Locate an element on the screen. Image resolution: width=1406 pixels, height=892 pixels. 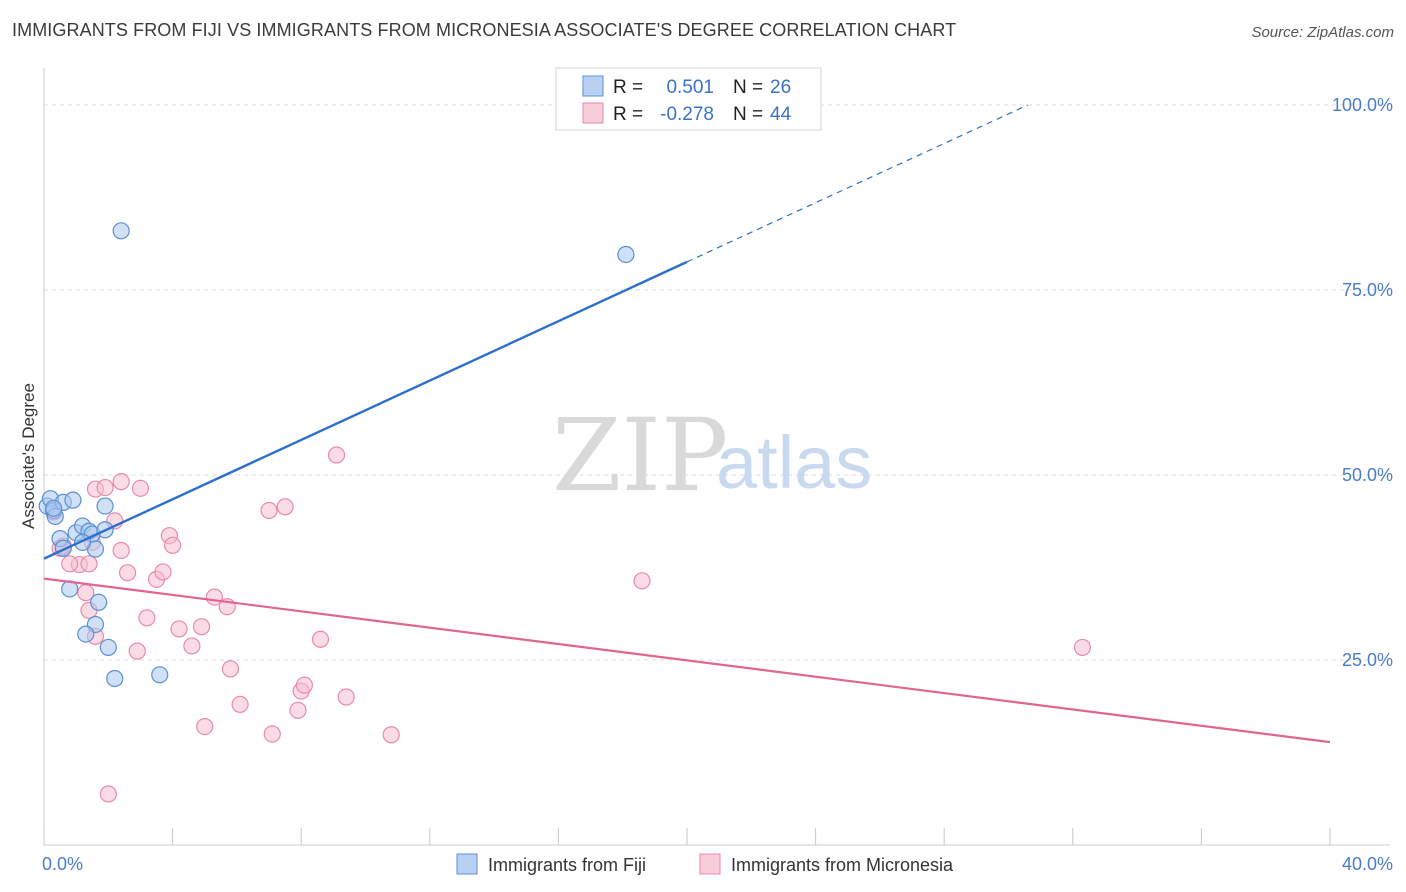
legend-micro-r-label: R = is located at coordinates (628, 114).